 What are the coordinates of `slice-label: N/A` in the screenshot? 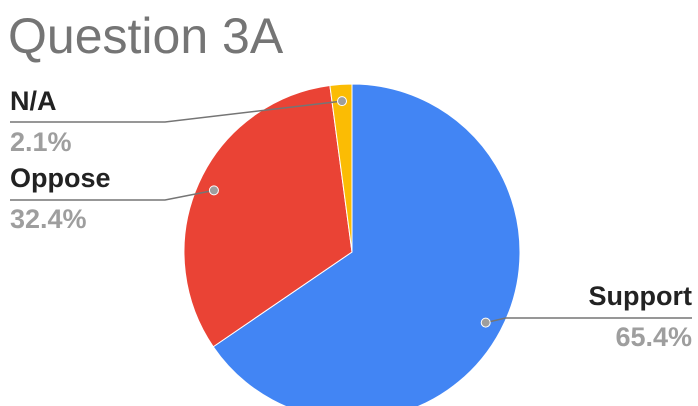 It's located at (33, 101).